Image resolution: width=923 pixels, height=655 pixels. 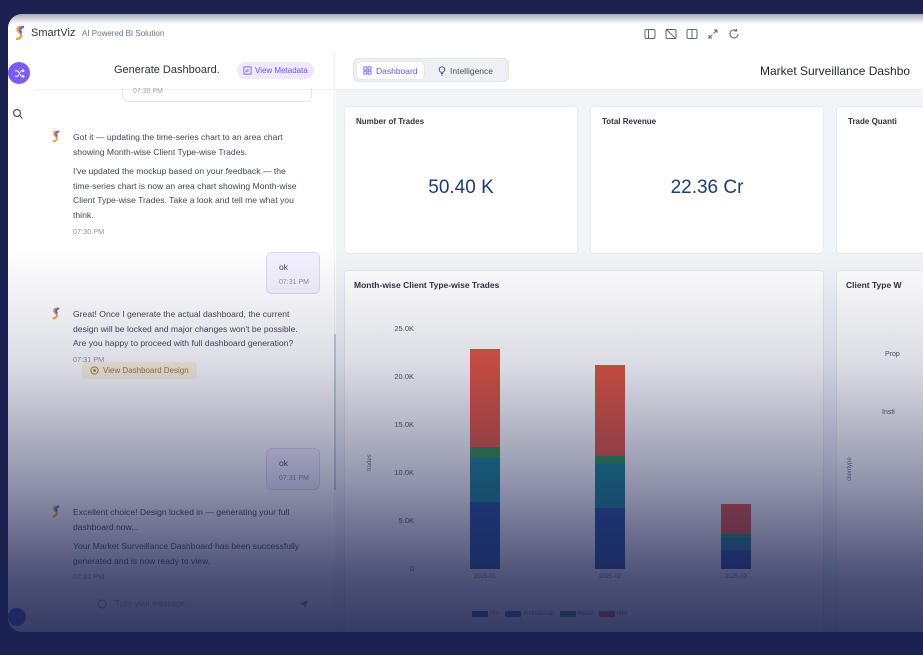 What do you see at coordinates (404, 328) in the screenshot?
I see `y-tick-label: 25.0K` at bounding box center [404, 328].